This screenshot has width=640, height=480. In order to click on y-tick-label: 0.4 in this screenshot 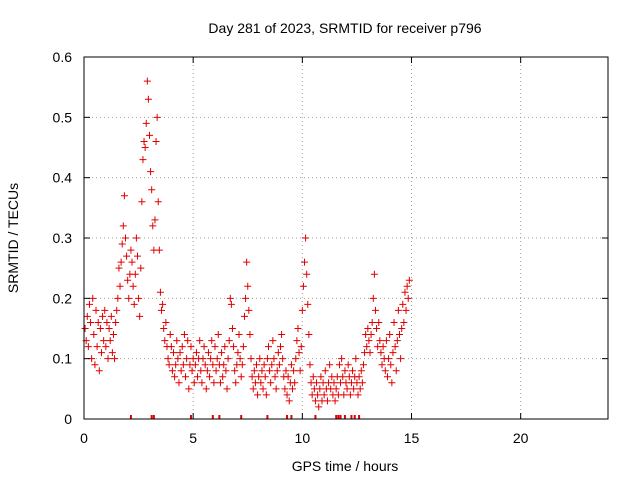, I will do `click(63, 178)`.